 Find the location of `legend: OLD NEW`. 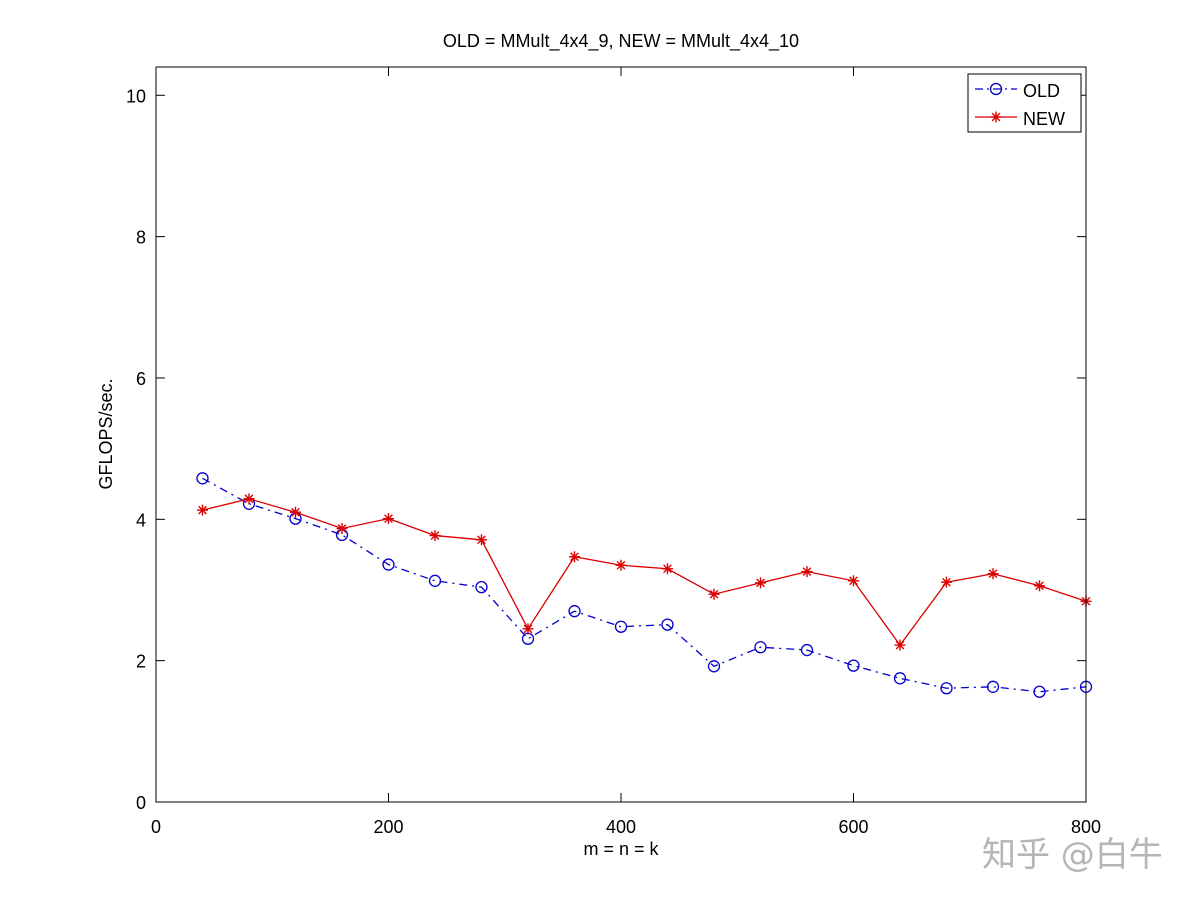

legend: OLD NEW is located at coordinates (1024, 103).